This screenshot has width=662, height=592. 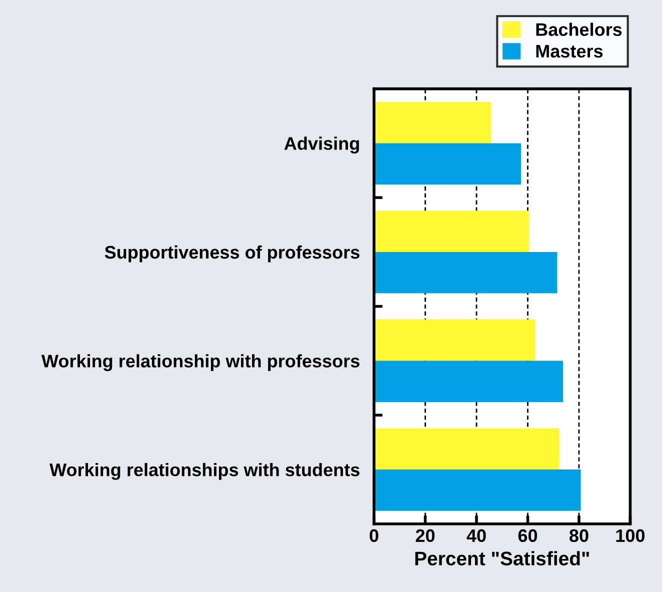 I want to click on y-tick-label: Working relationship with professors, so click(x=200, y=363).